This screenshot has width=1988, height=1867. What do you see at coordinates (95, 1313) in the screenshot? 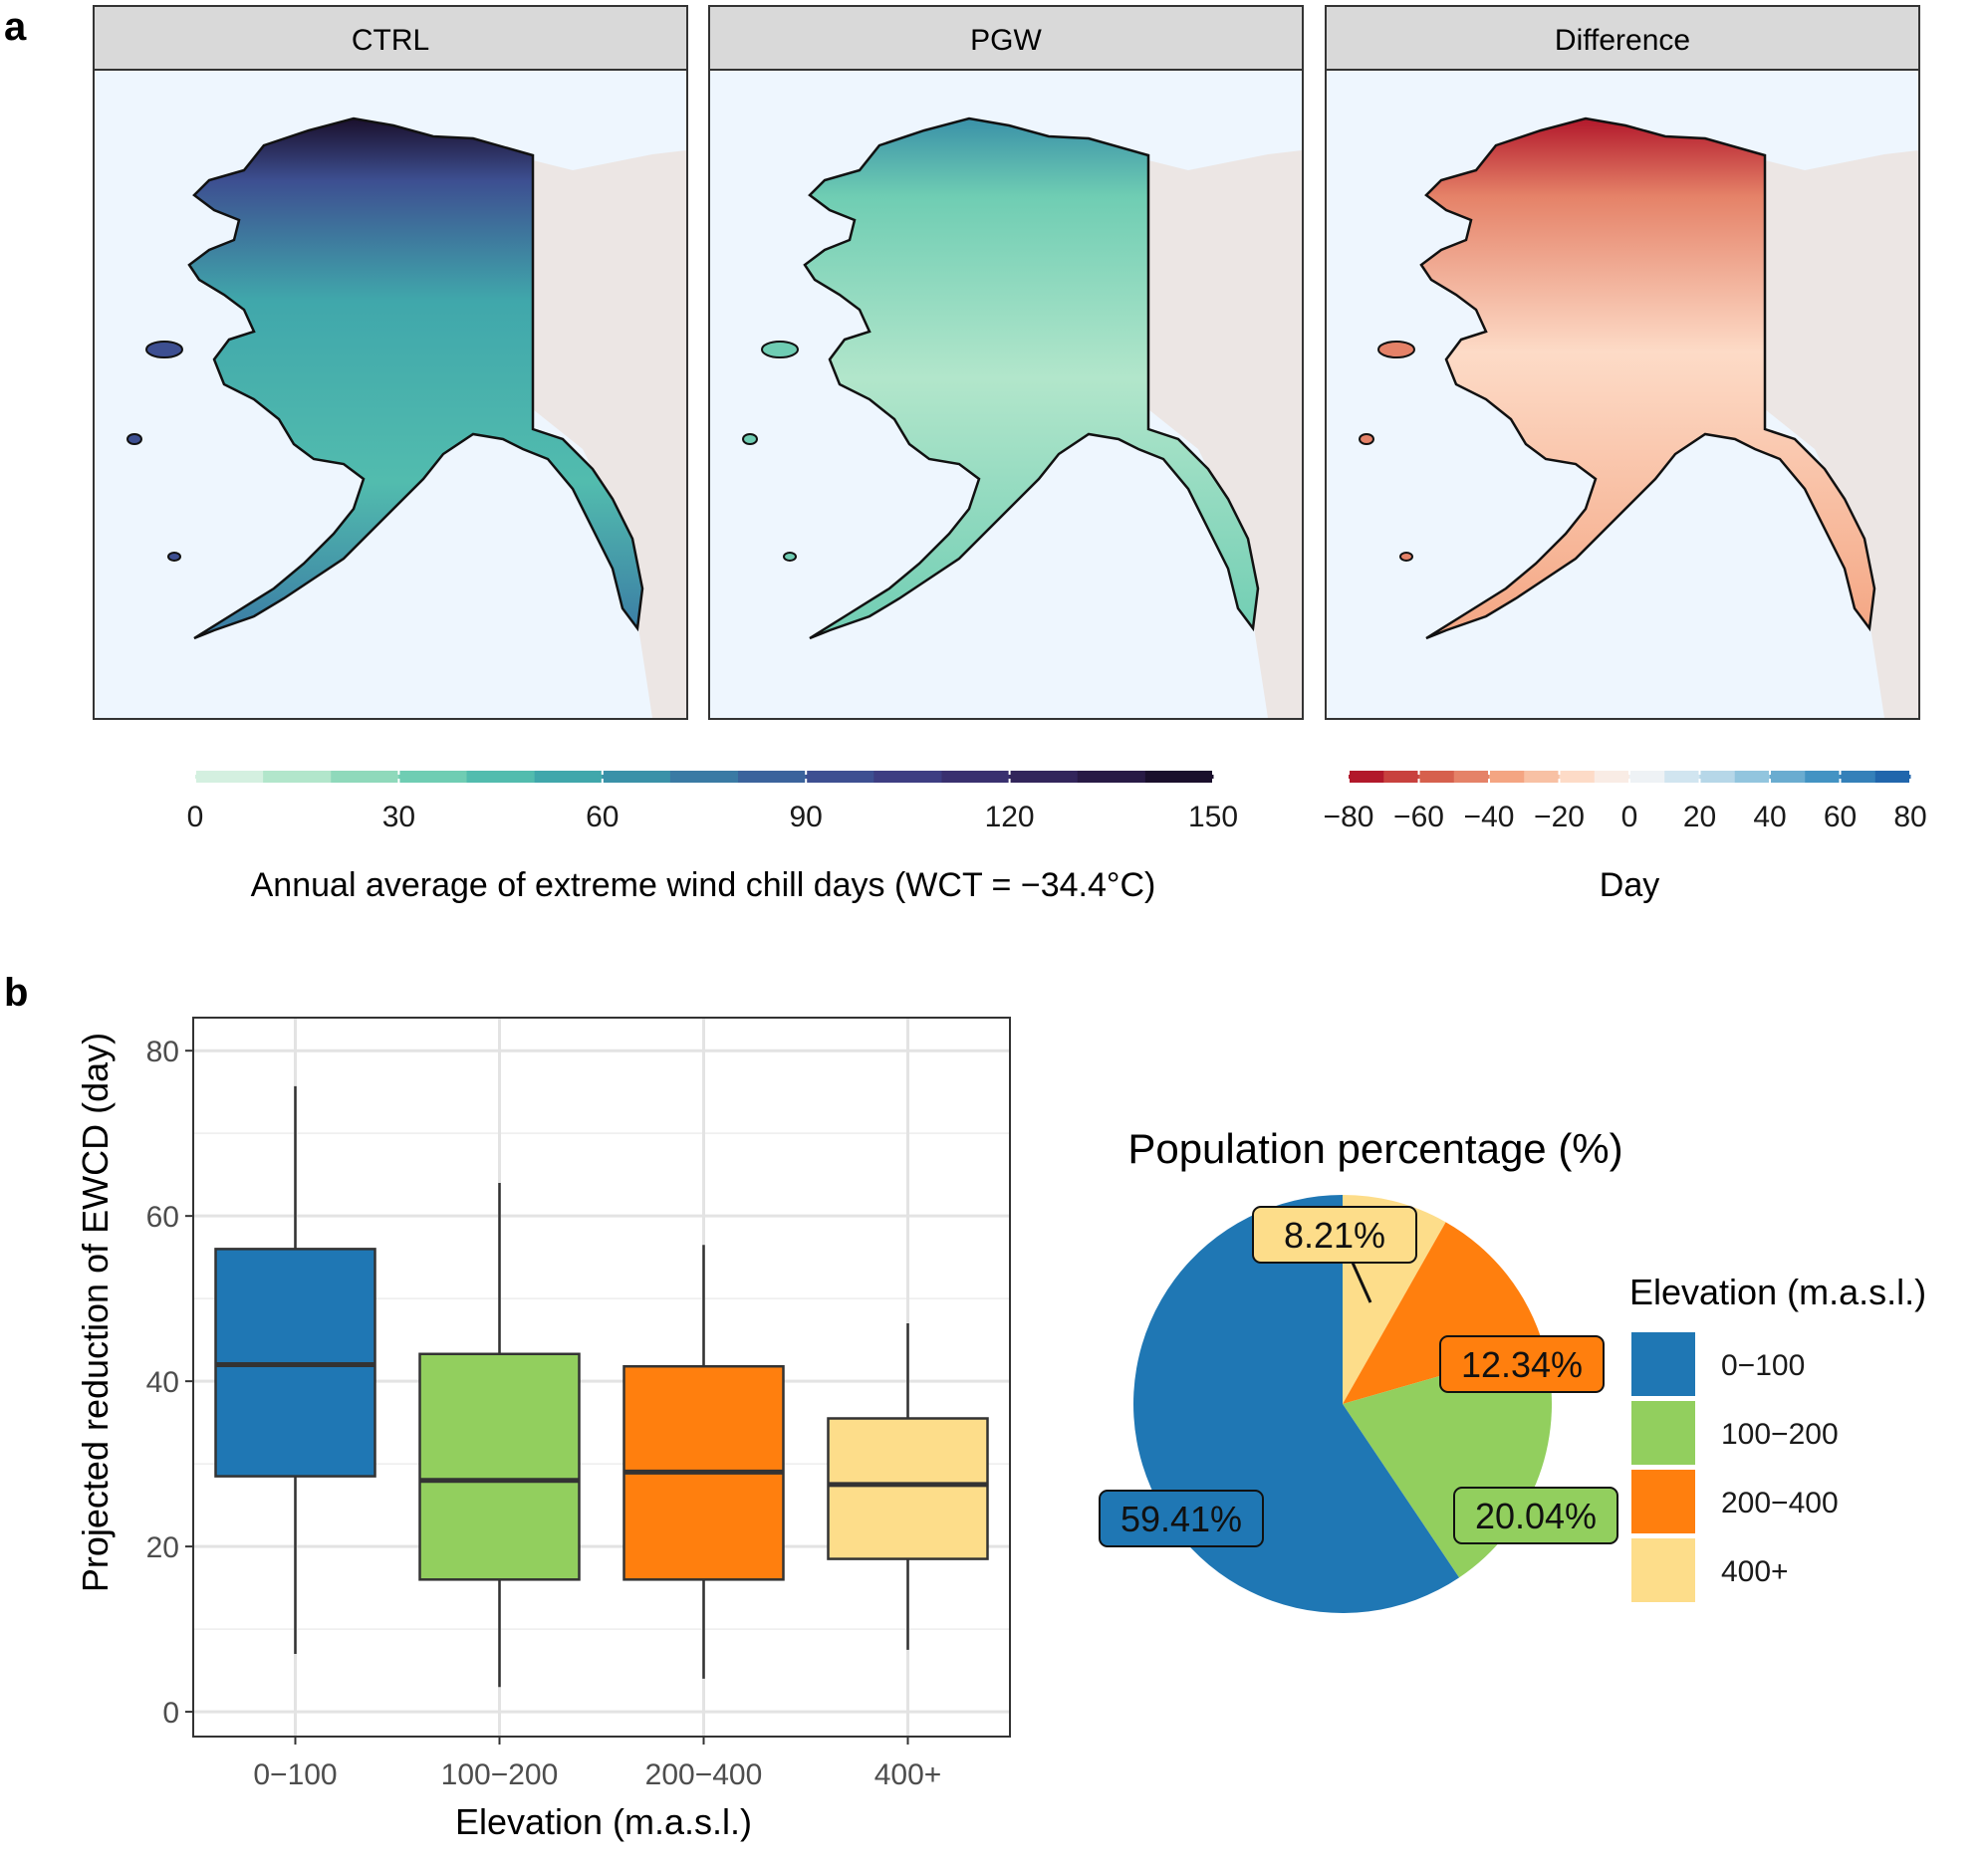
I see `boxplot-ylabel: Projected reduction of EWCD (day)` at bounding box center [95, 1313].